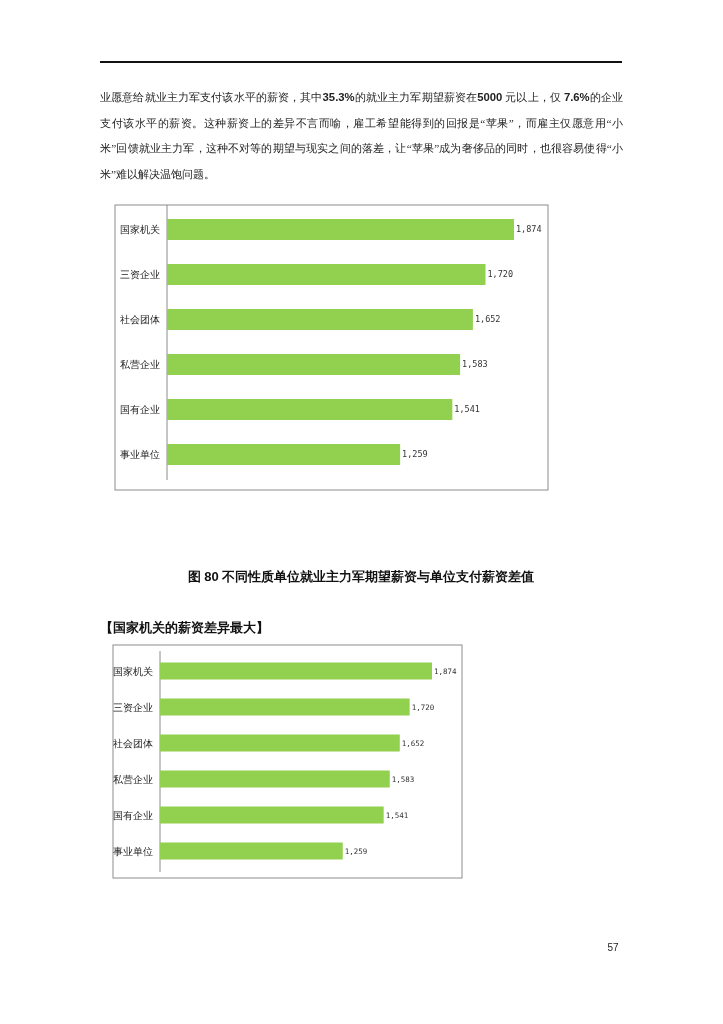 This screenshot has height=1024, width=723. I want to click on data-label: 1,259, so click(415, 454).